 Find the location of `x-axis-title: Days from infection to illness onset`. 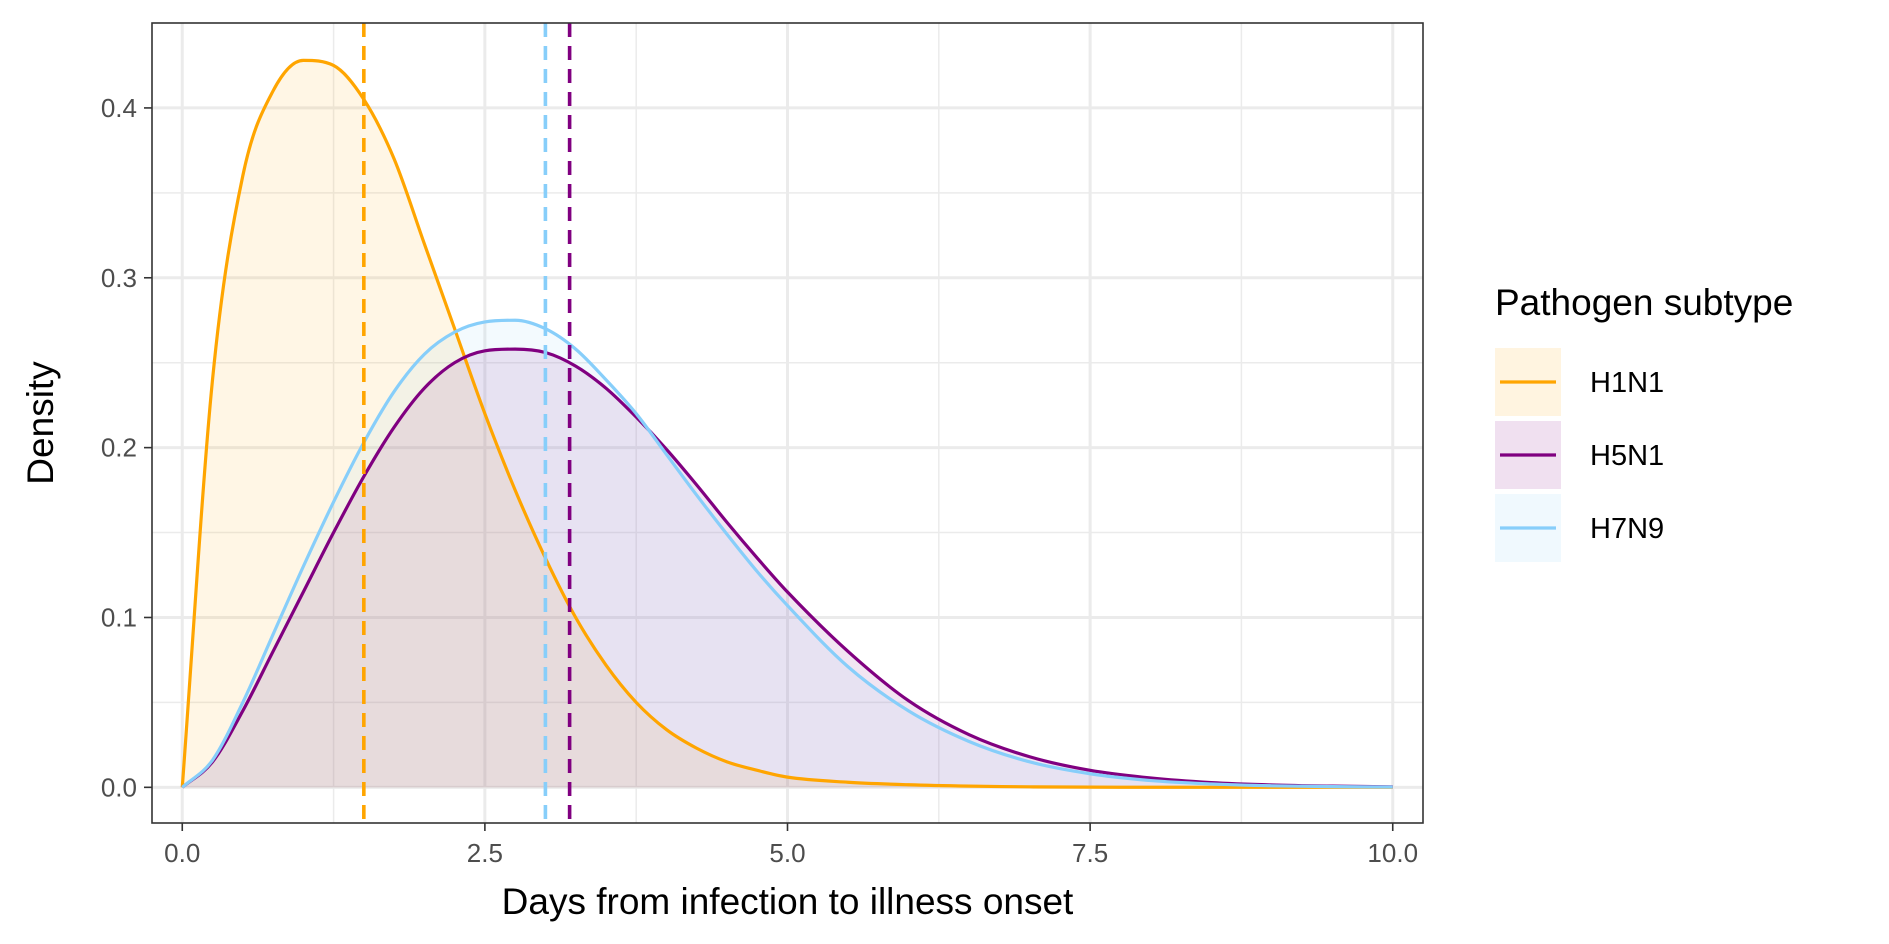

x-axis-title: Days from infection to illness onset is located at coordinates (788, 901).